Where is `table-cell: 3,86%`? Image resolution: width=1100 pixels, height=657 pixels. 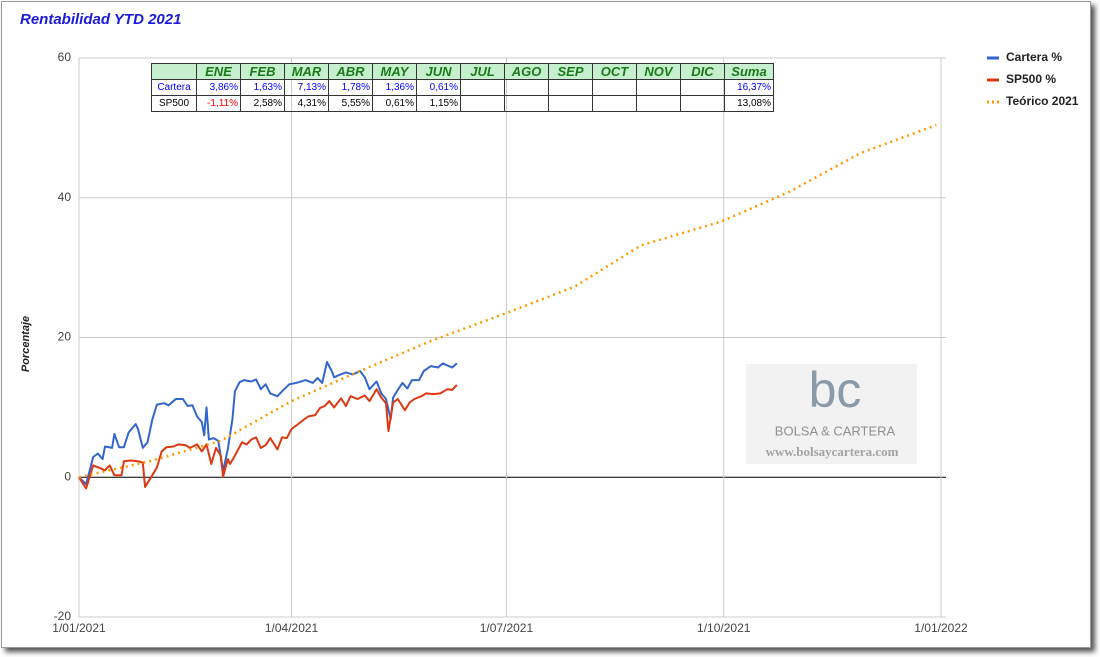 table-cell: 3,86% is located at coordinates (218, 87).